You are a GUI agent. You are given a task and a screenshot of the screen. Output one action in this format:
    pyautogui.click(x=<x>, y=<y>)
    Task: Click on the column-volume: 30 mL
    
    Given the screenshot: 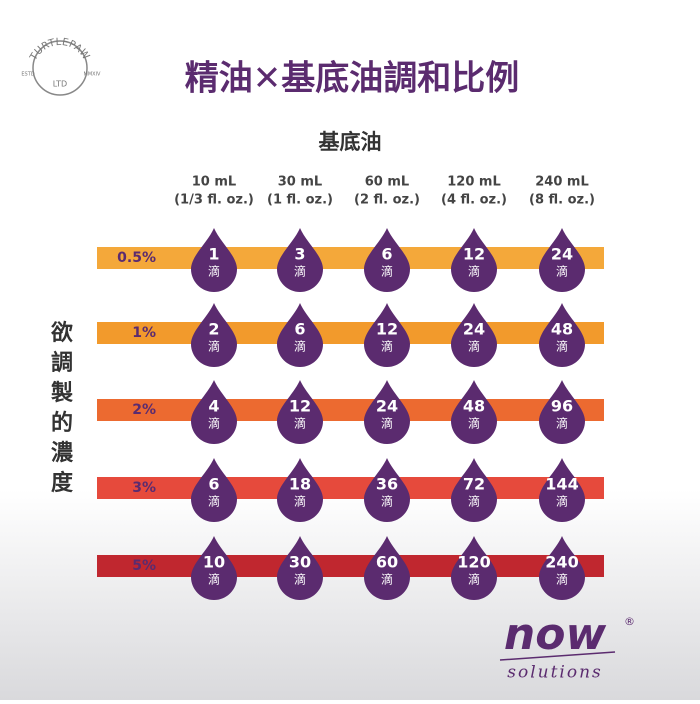 What is the action you would take?
    pyautogui.click(x=300, y=182)
    